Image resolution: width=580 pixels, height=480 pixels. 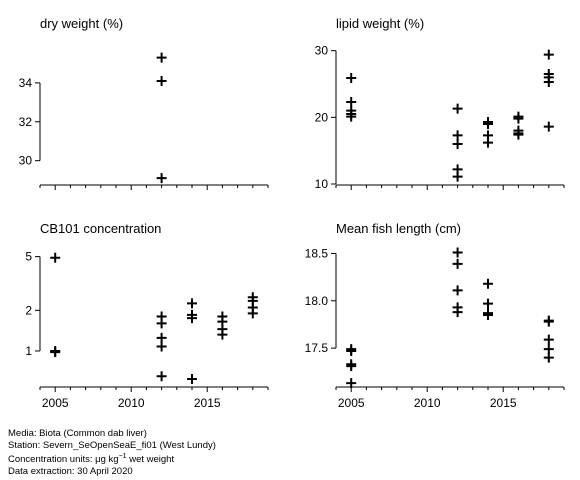 What do you see at coordinates (28, 310) in the screenshot?
I see `y-tick-label: 2` at bounding box center [28, 310].